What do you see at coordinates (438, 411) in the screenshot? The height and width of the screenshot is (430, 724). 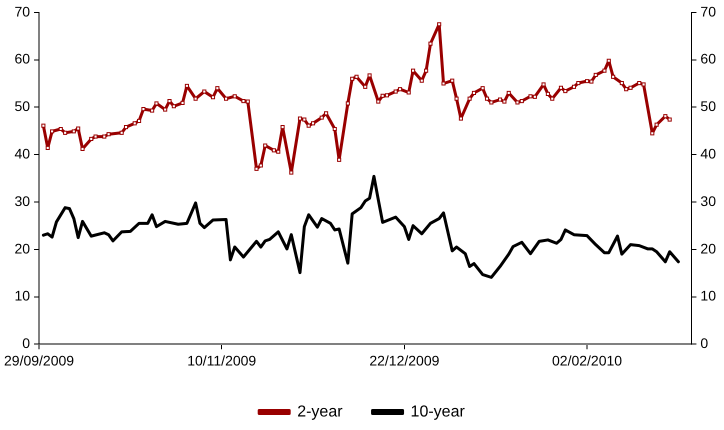 I see `legend-label: 10-year` at bounding box center [438, 411].